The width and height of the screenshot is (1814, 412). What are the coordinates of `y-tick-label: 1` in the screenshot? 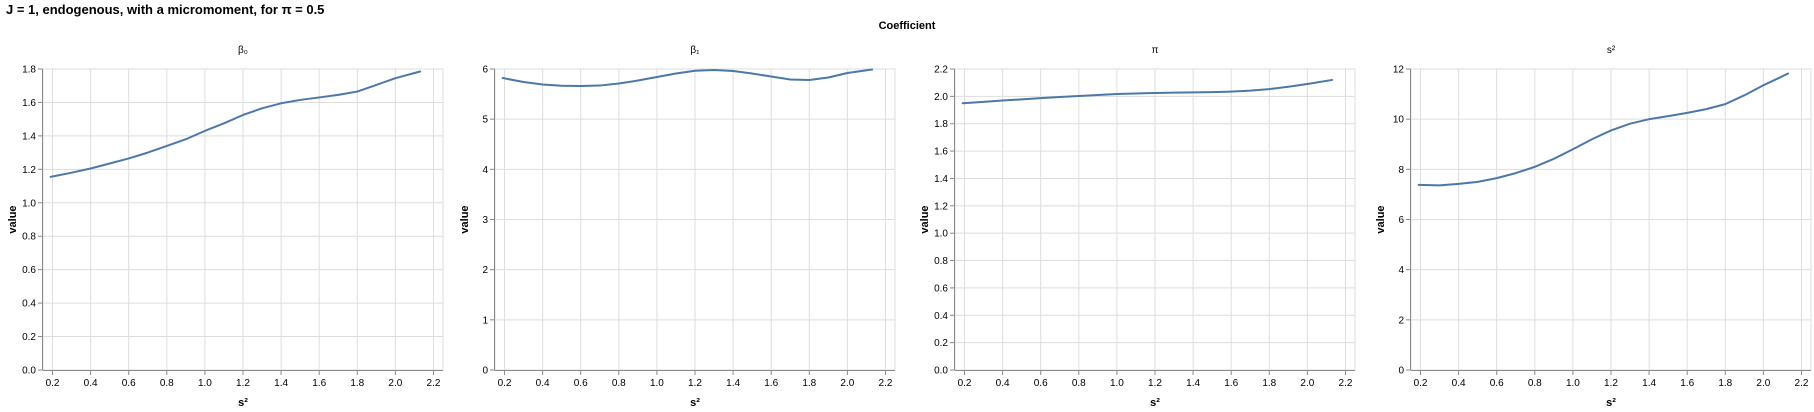 It's located at (485, 320).